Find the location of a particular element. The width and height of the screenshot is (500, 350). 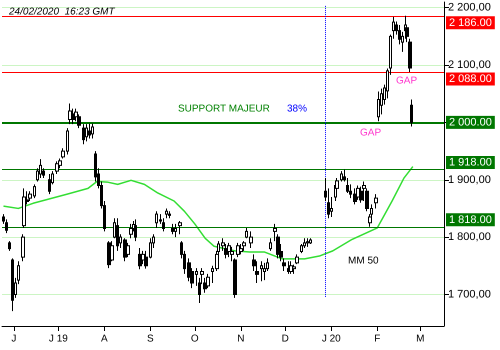

ref-line-label: 2 088.00 is located at coordinates (470, 78).